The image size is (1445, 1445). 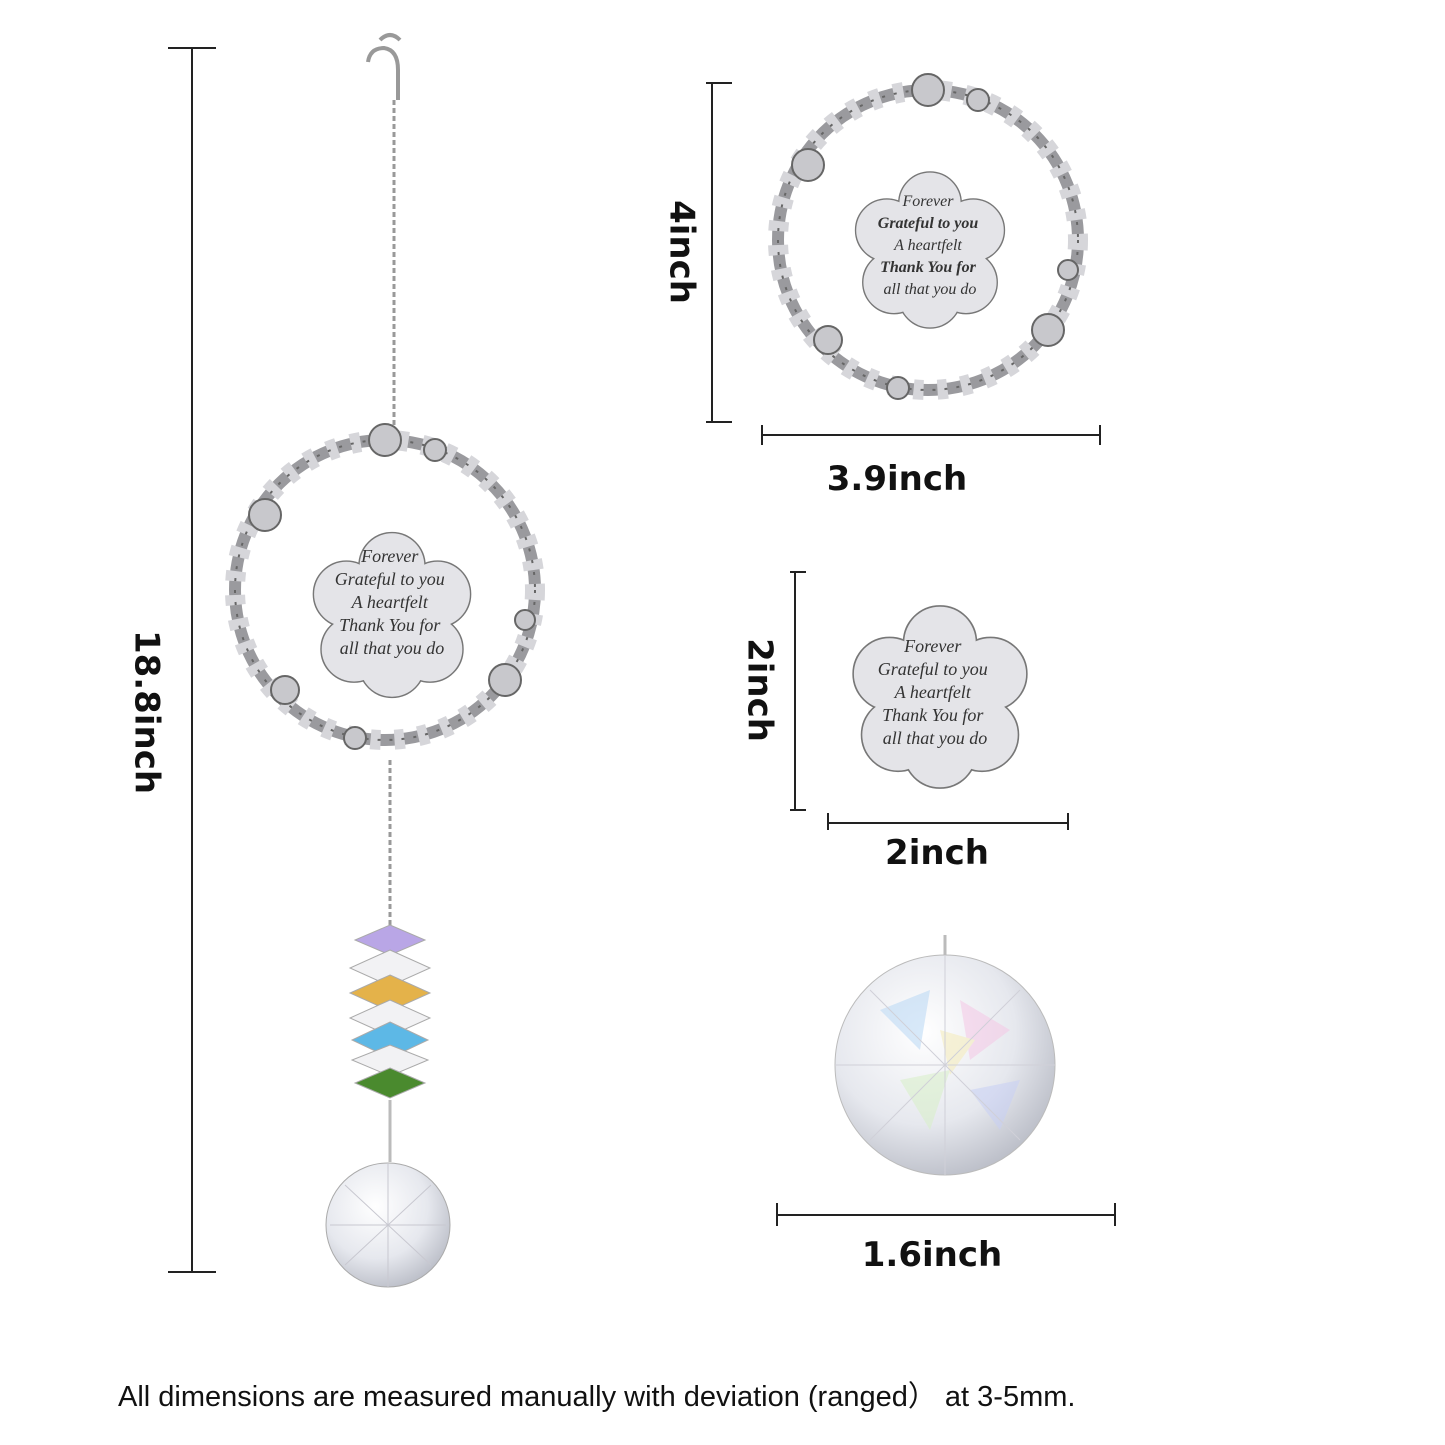 I want to click on dimension-label: 1.6inch, so click(x=932, y=1255).